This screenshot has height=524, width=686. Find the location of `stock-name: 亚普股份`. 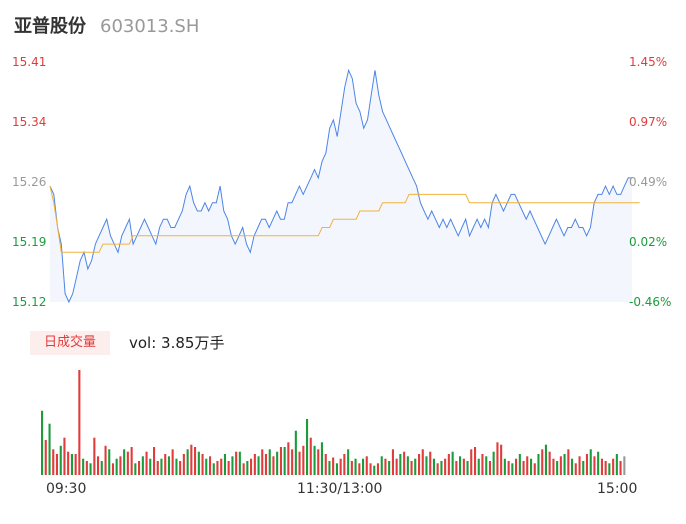

stock-name: 亚普股份 is located at coordinates (50, 26).